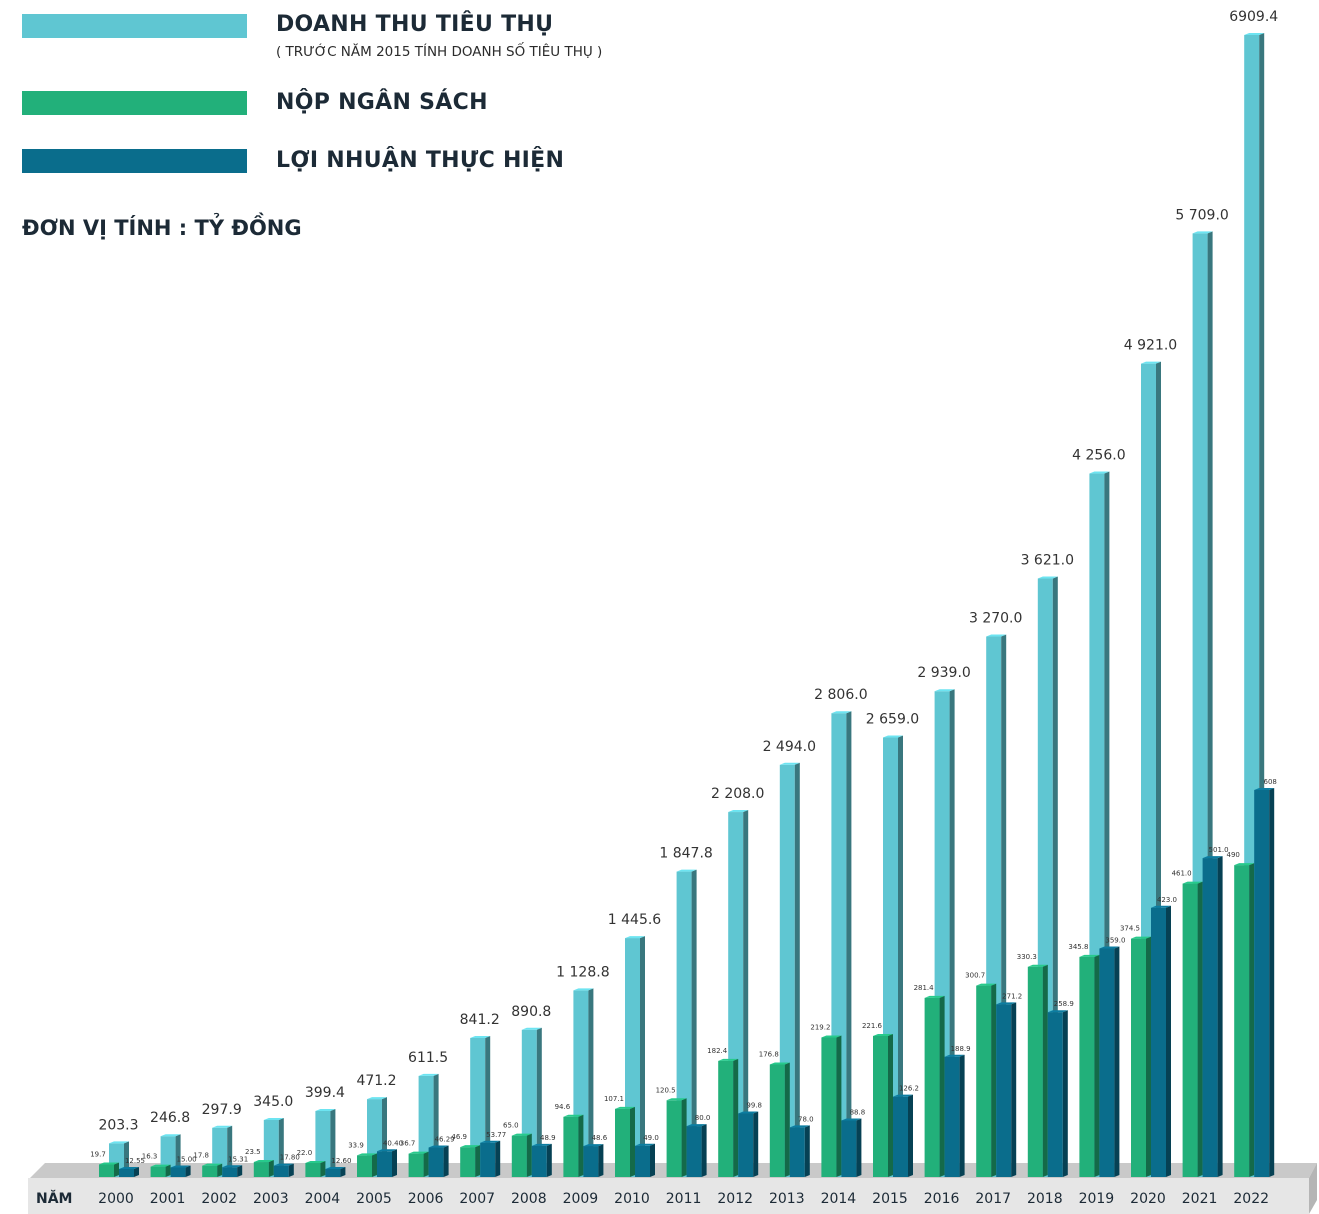 The width and height of the screenshot is (1319, 1214). What do you see at coordinates (726, 1118) in the screenshot?
I see `budget-bar-2012-front` at bounding box center [726, 1118].